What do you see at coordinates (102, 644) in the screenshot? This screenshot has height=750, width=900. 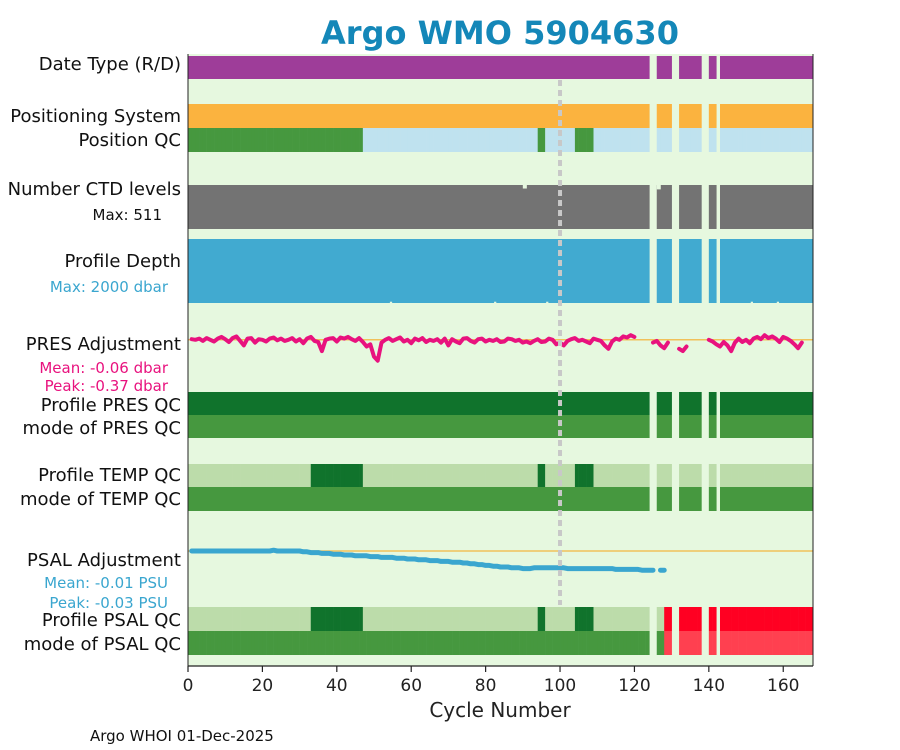 I see `row-label-mode-psal-qc: mode of PSAL QC` at bounding box center [102, 644].